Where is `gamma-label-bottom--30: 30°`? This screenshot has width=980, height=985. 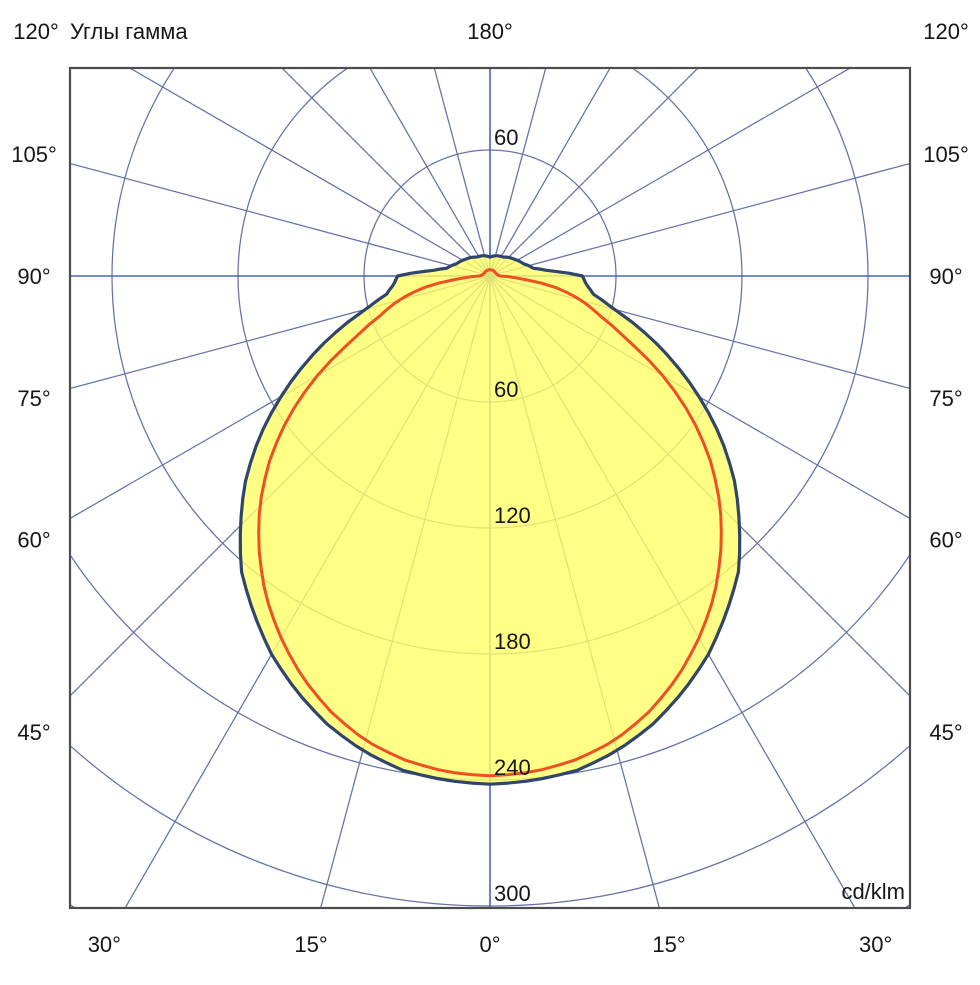
gamma-label-bottom--30: 30° is located at coordinates (104, 944).